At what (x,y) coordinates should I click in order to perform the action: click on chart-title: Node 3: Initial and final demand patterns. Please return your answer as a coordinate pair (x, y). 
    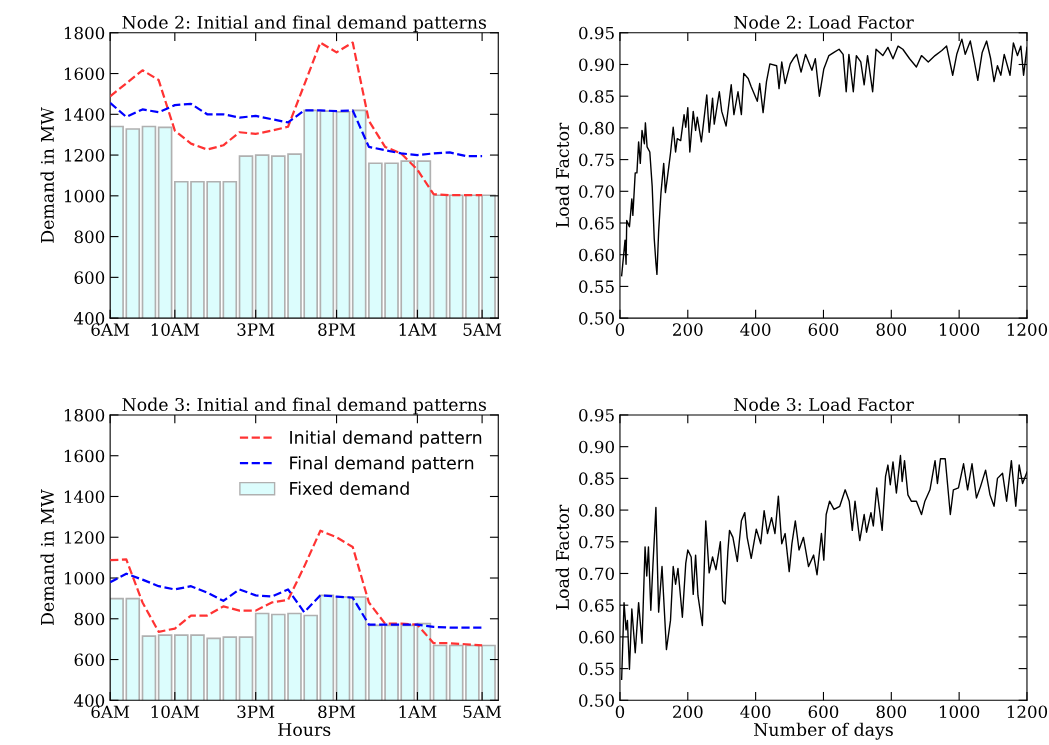
    Looking at the image, I should click on (304, 406).